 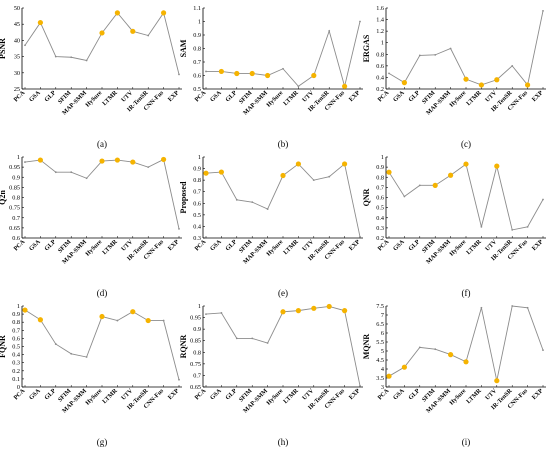 What do you see at coordinates (380, 89) in the screenshot?
I see `y-tick-label: 0.2` at bounding box center [380, 89].